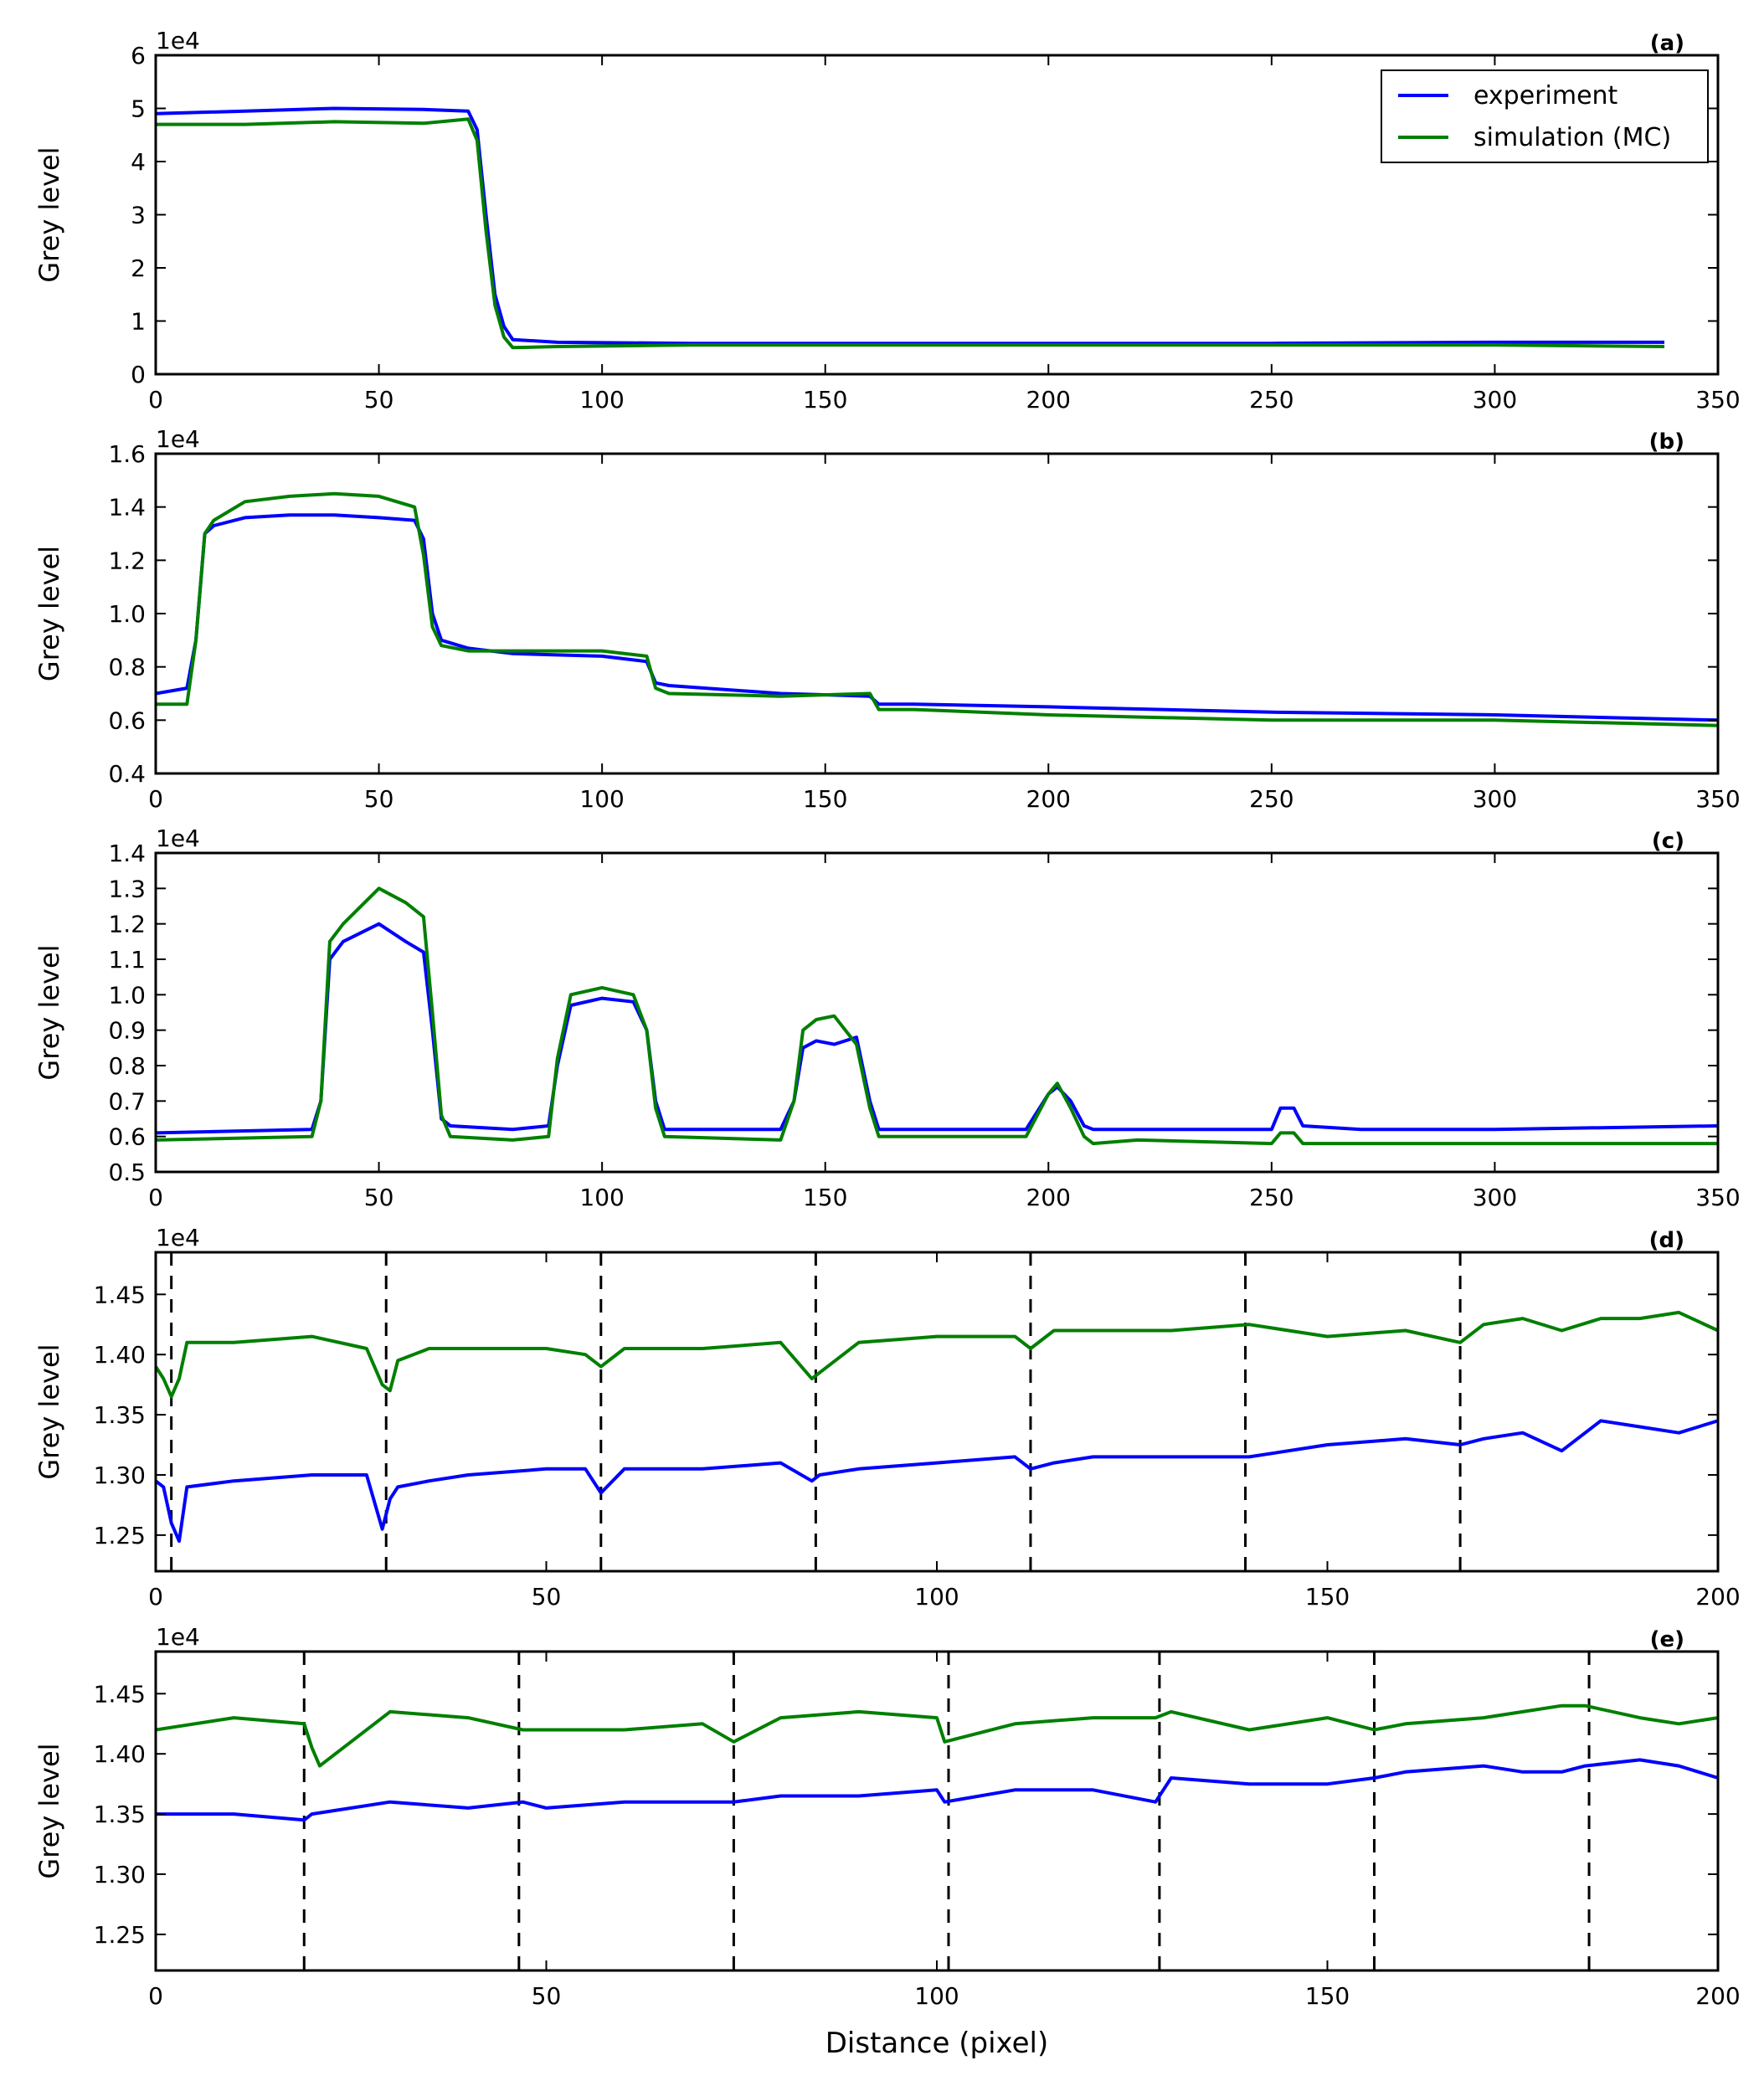 Image resolution: width=1764 pixels, height=2086 pixels. I want to click on legend-box, so click(1545, 116).